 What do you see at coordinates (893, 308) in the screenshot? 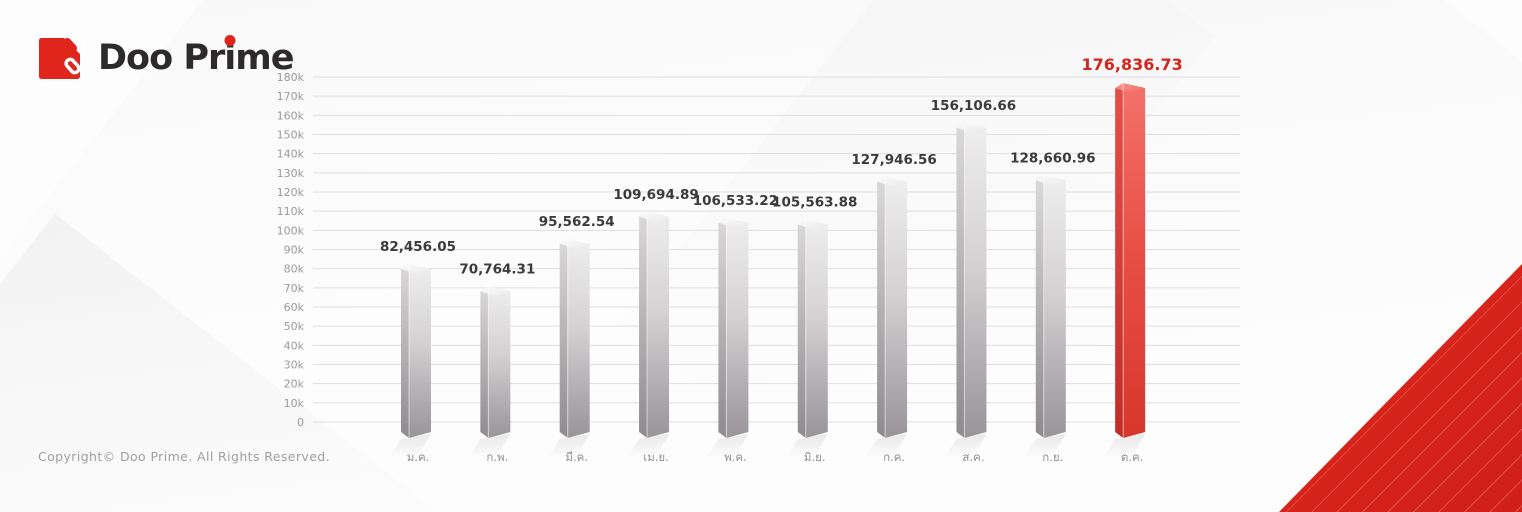
I see `bar-ก.ค.: 127,946.56 ก.ค.` at bounding box center [893, 308].